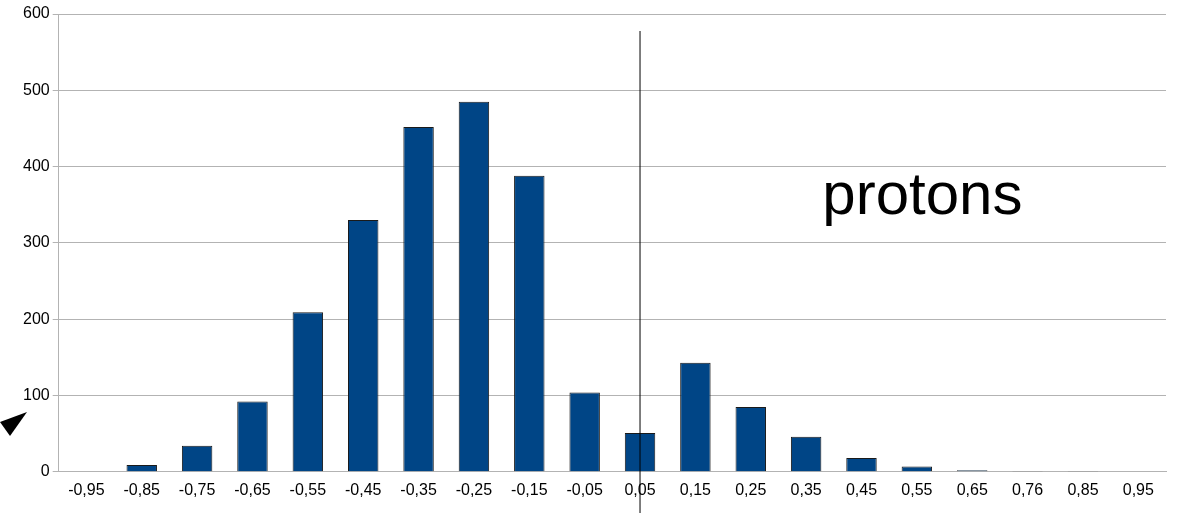  I want to click on x-tick-label: -0,65, so click(252, 489).